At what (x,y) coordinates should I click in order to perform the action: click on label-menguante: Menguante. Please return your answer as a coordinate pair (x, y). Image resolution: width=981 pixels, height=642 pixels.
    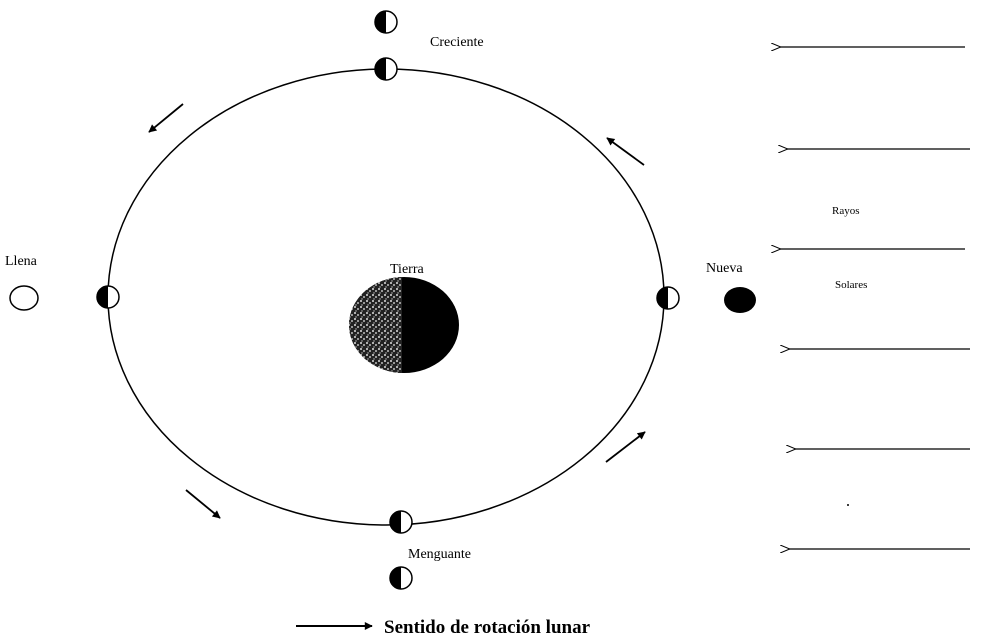
    Looking at the image, I should click on (439, 554).